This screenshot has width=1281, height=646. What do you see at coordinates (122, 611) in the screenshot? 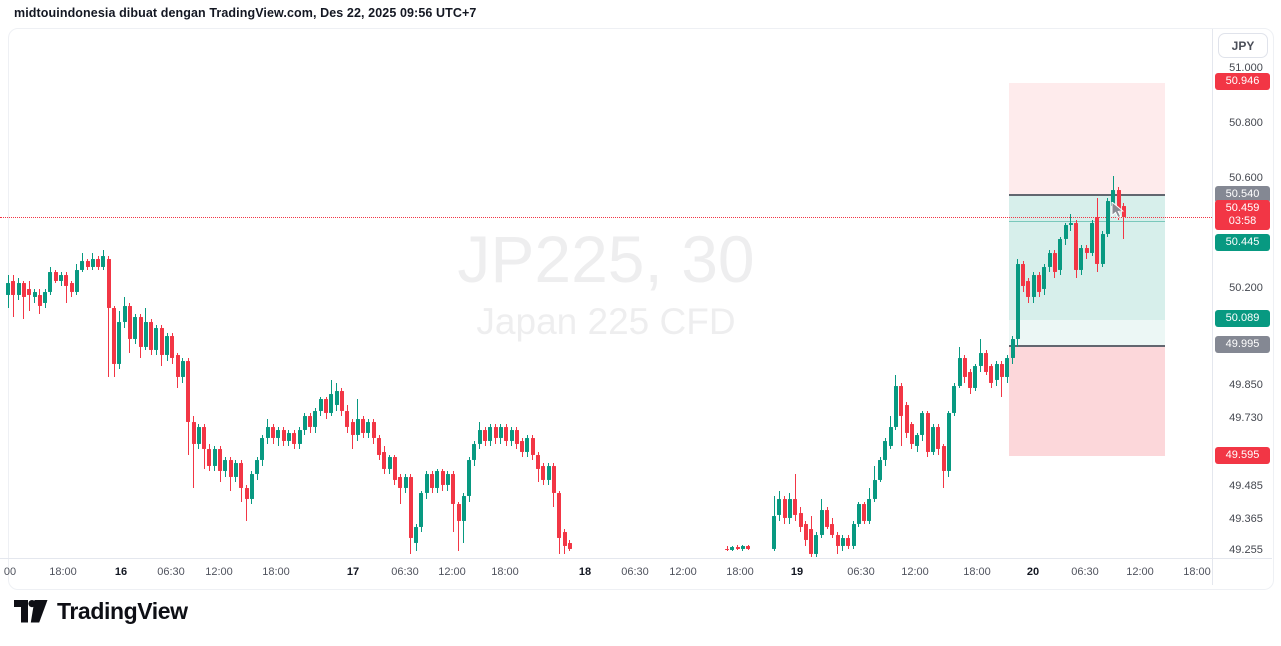
I see `tradingview-logo-text: TradingView` at bounding box center [122, 611].